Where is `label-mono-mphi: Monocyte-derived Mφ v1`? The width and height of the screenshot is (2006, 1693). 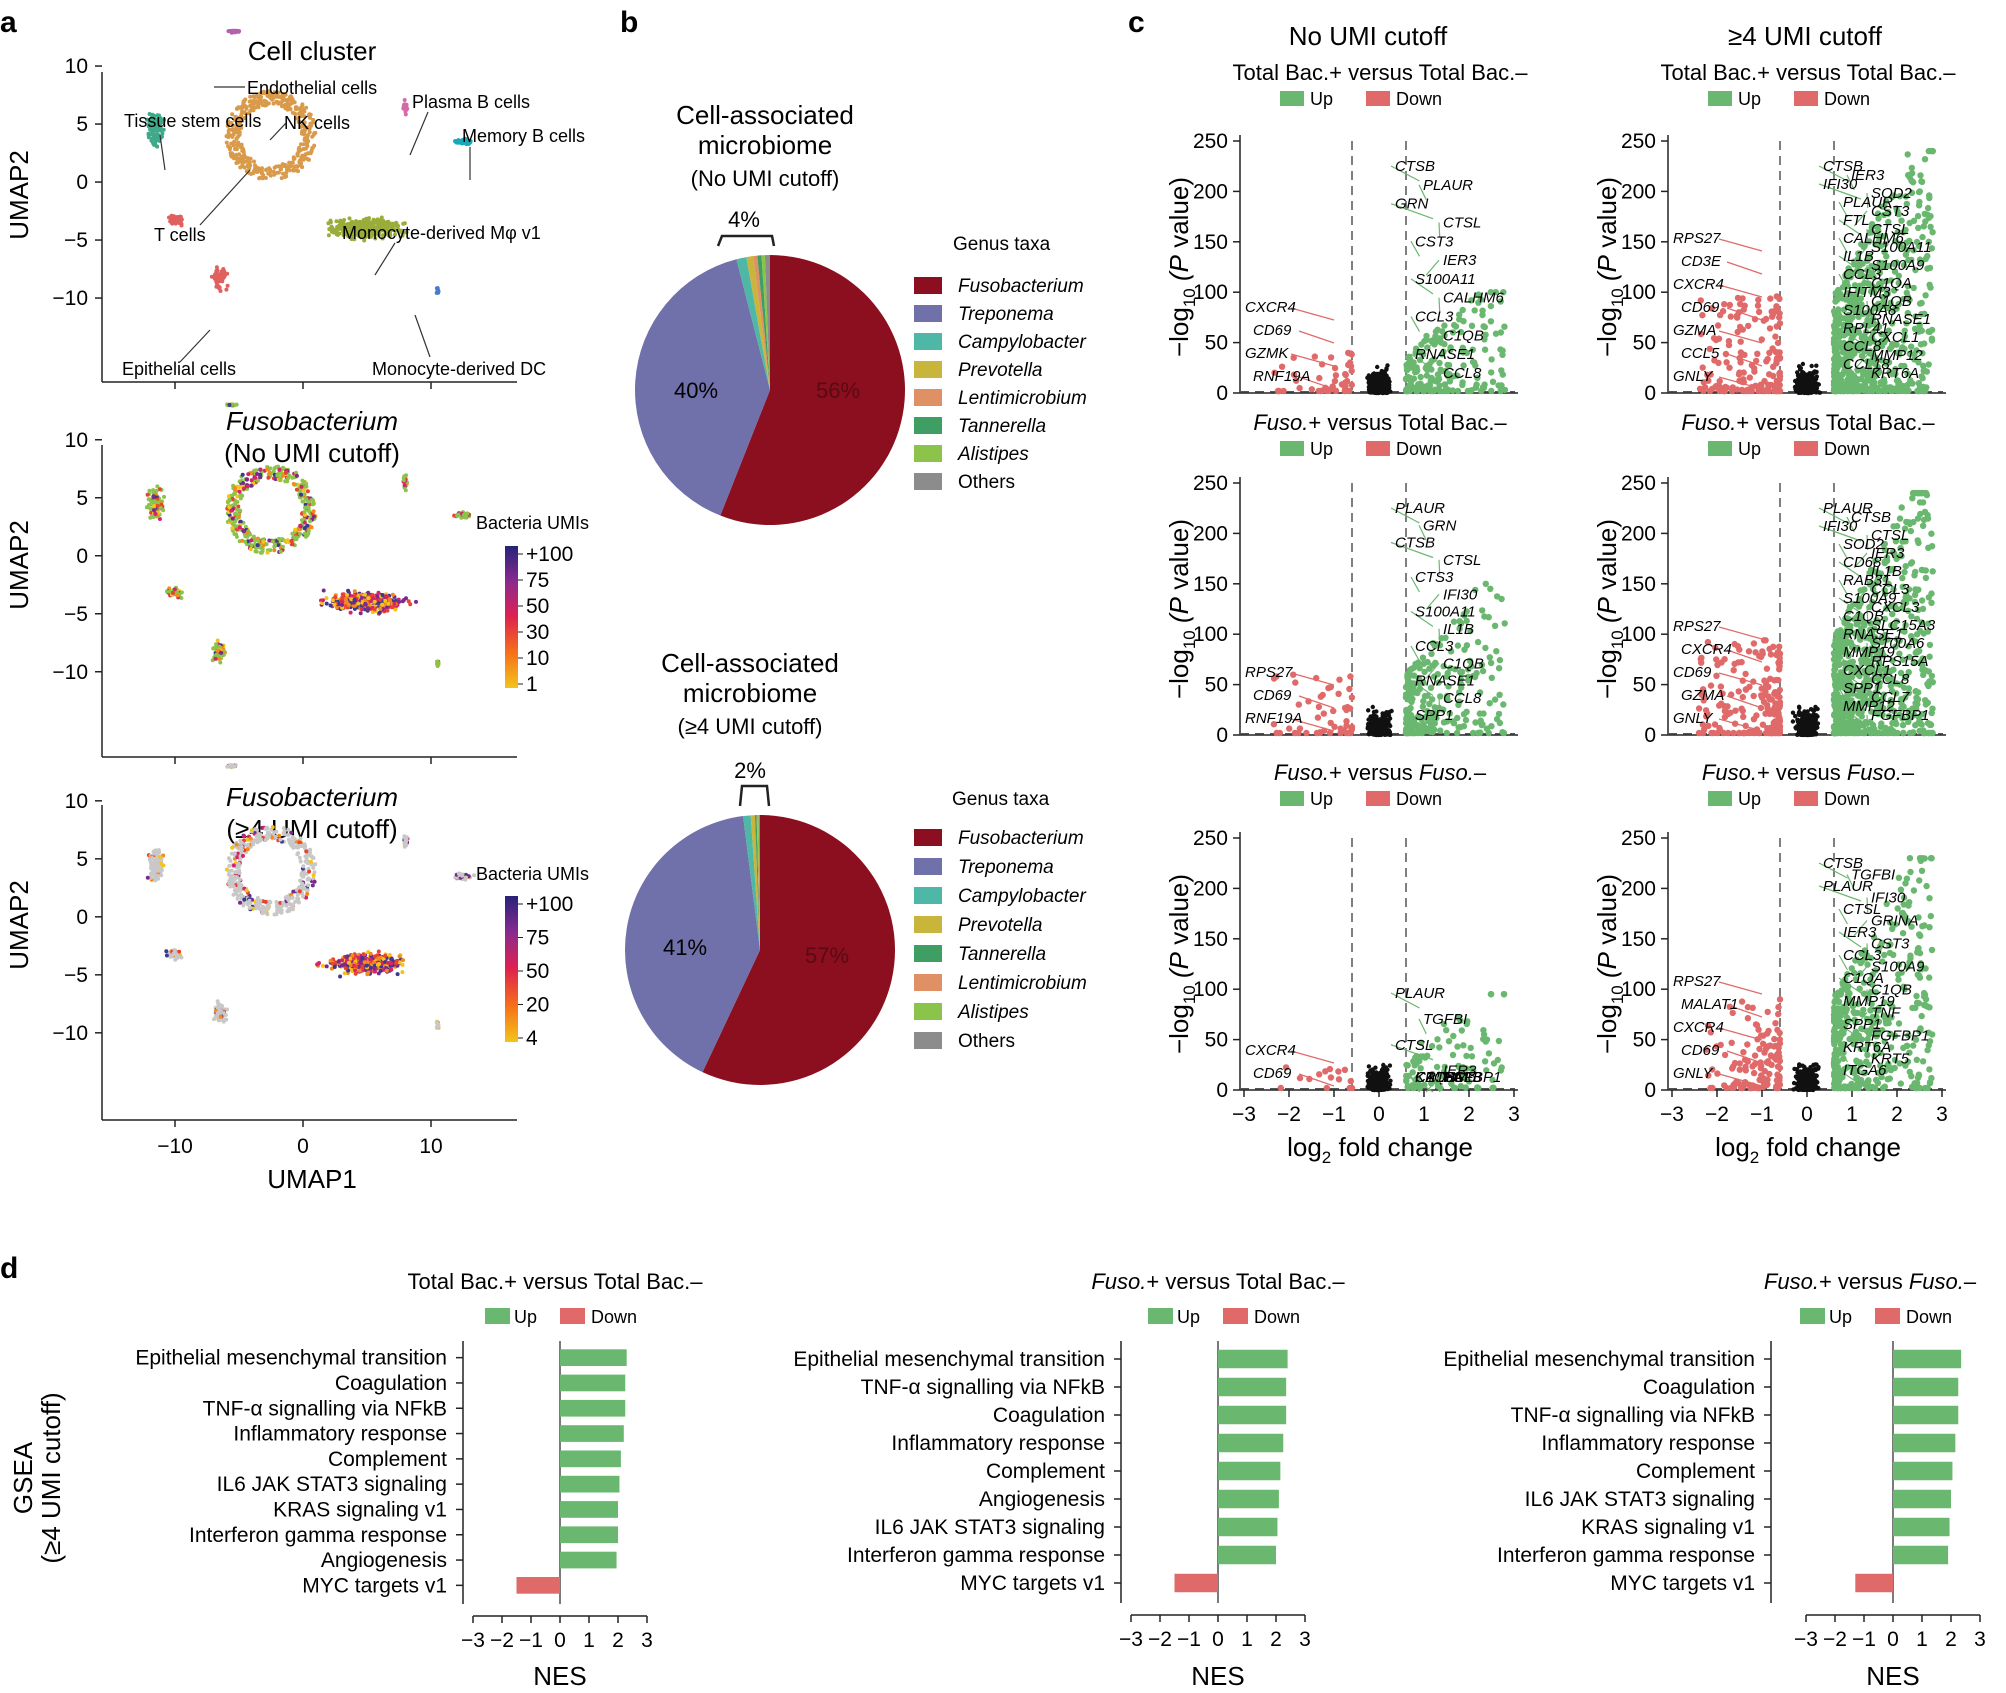
label-mono-mphi: Monocyte-derived Mφ v1 is located at coordinates (441, 233).